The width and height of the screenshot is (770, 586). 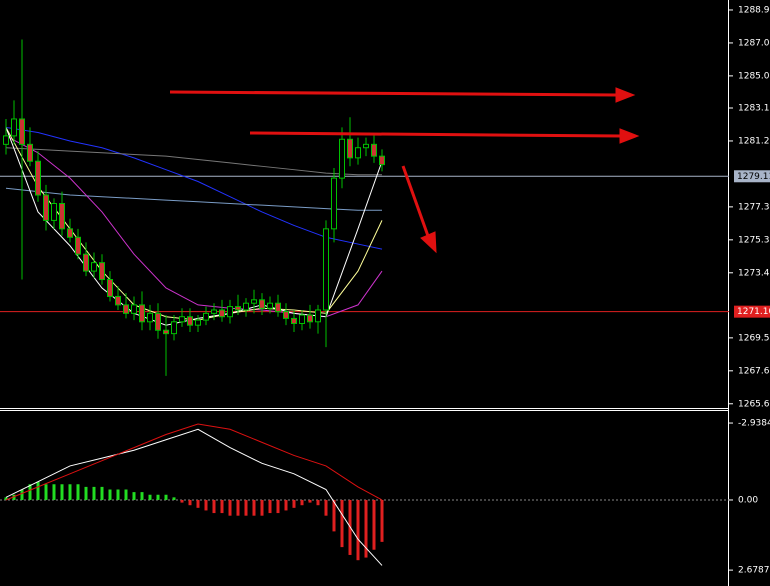 What do you see at coordinates (754, 571) in the screenshot?
I see `y-tick-label: 2.6787` at bounding box center [754, 571].